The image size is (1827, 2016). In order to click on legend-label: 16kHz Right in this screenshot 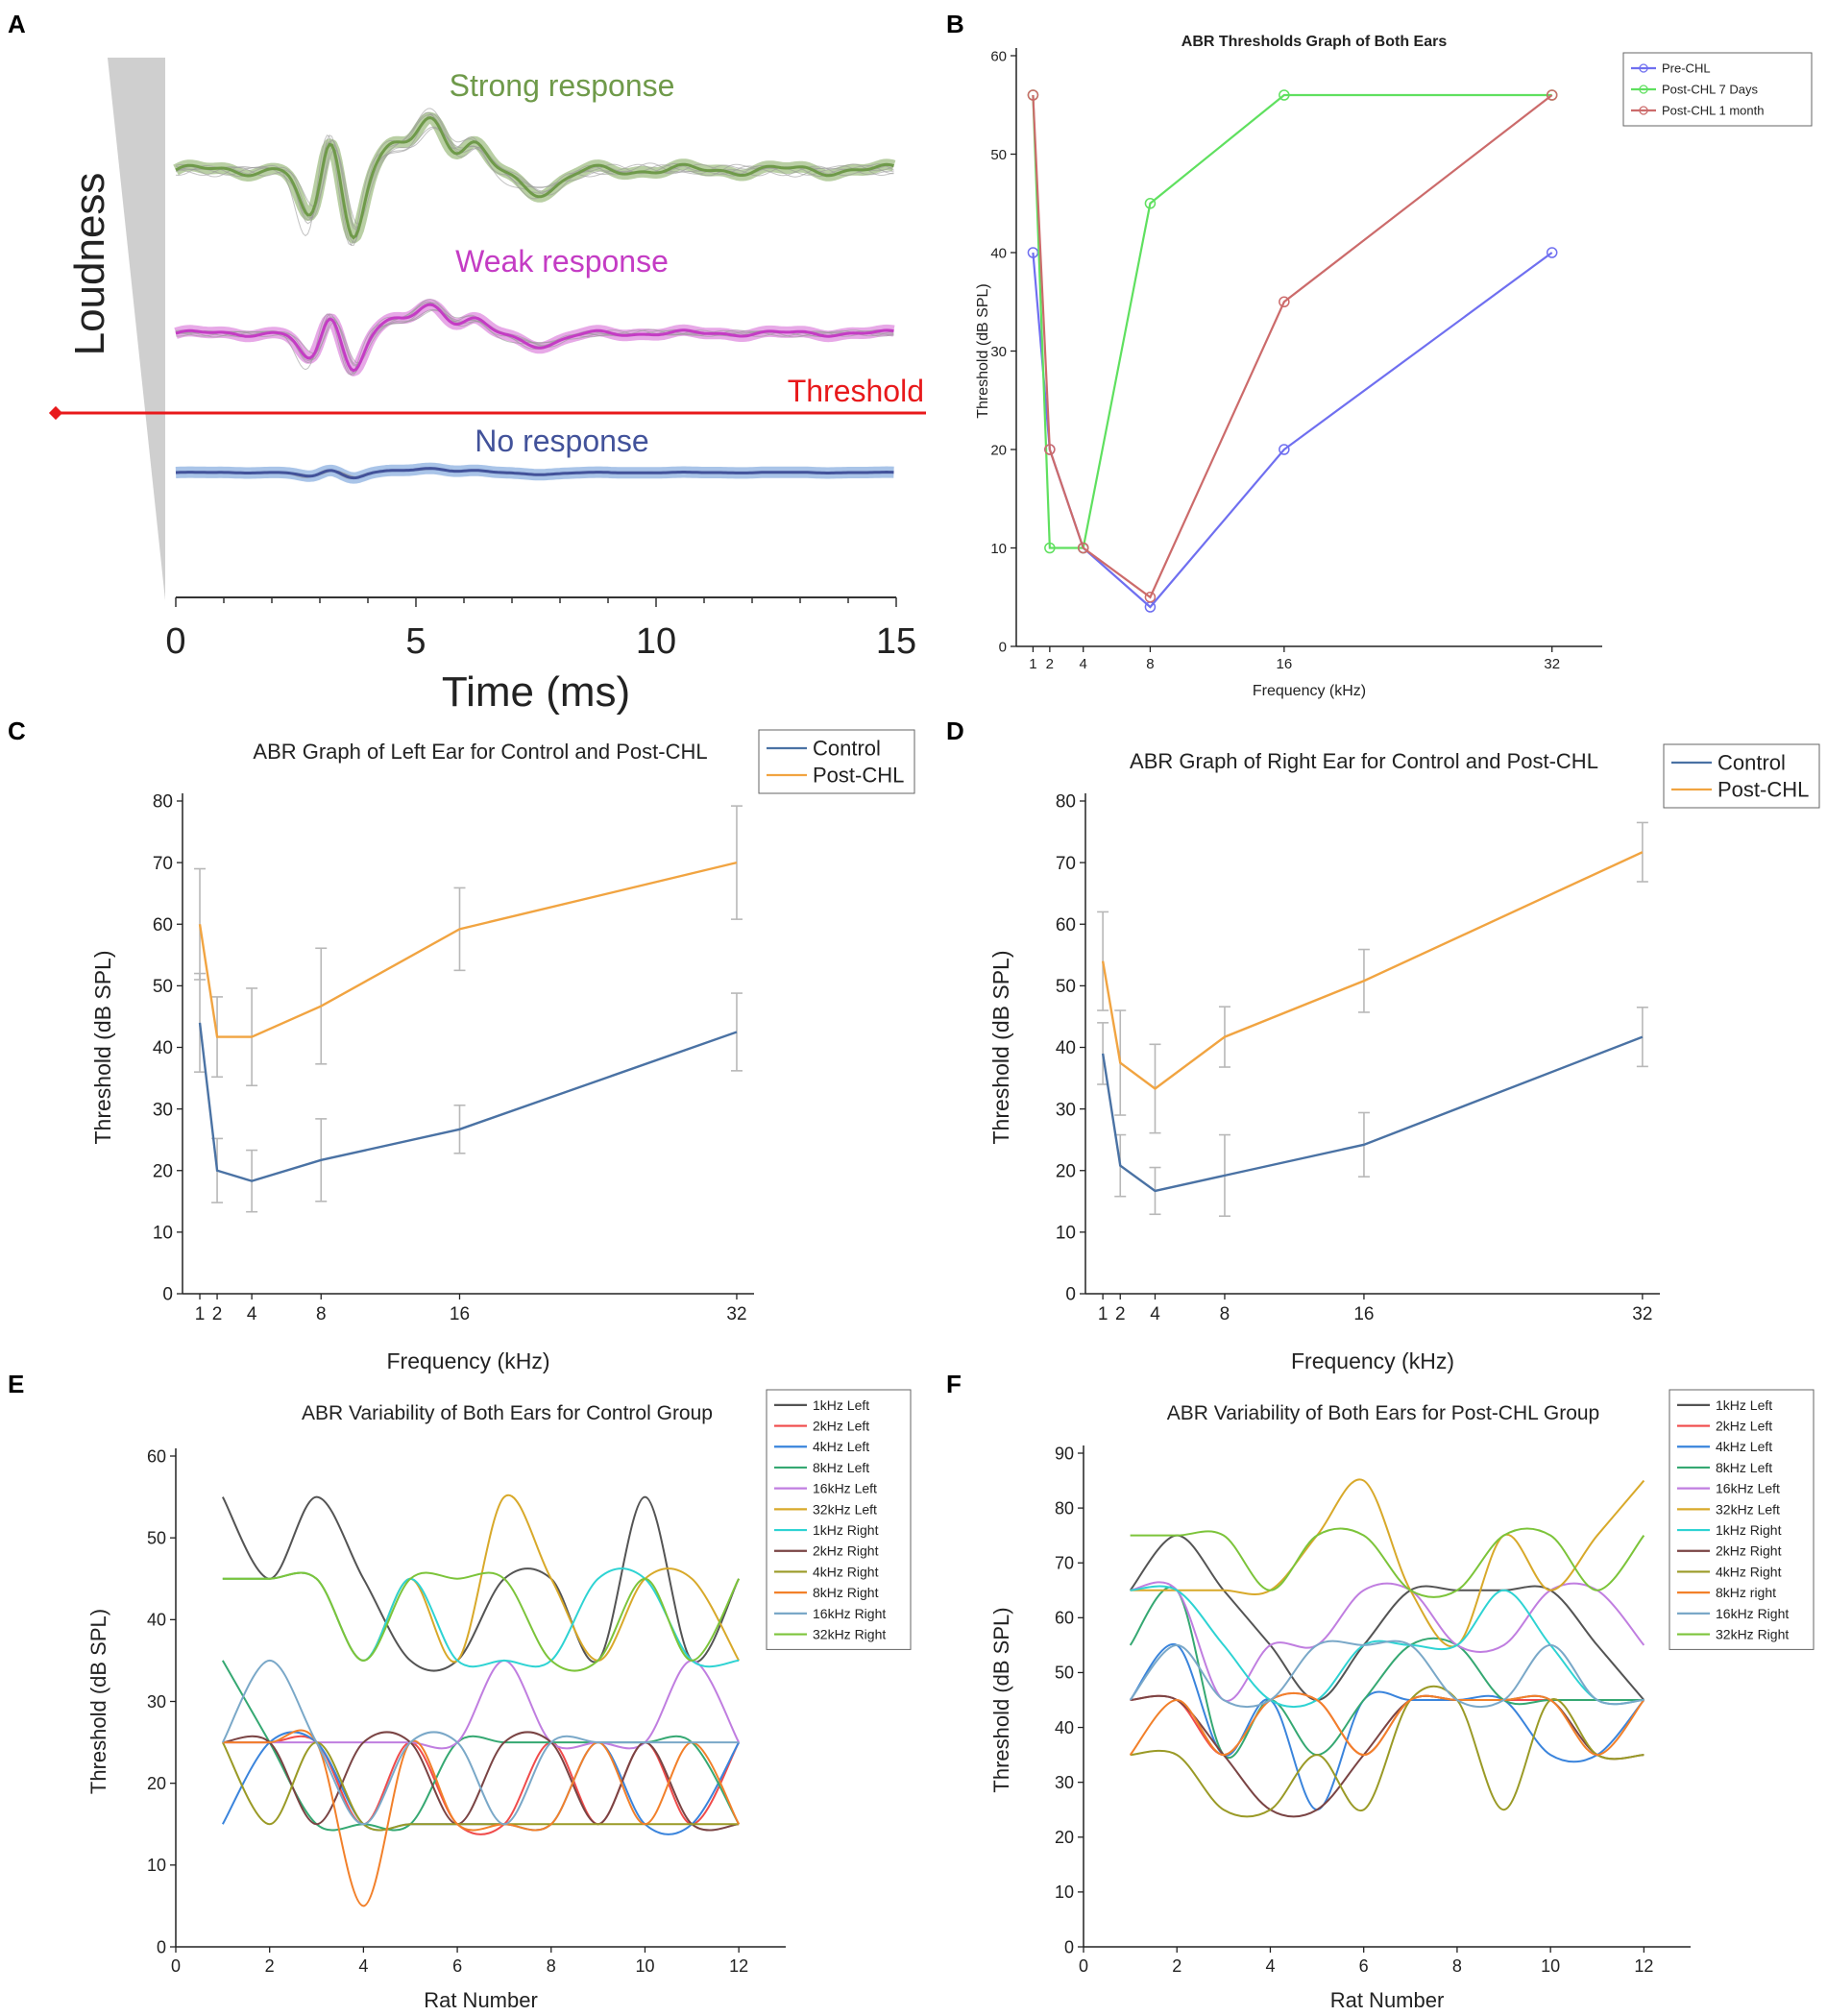, I will do `click(850, 1613)`.